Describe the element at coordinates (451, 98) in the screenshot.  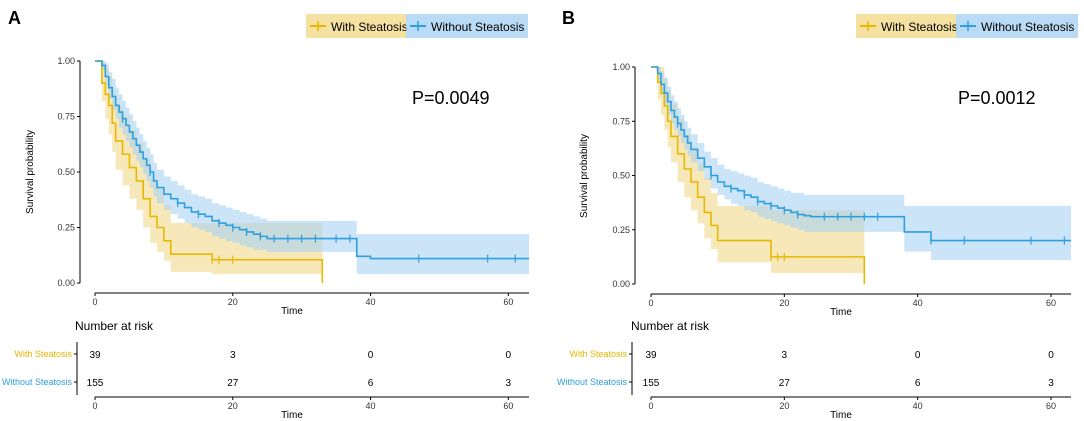
I see `p-value: P=0.0049` at that location.